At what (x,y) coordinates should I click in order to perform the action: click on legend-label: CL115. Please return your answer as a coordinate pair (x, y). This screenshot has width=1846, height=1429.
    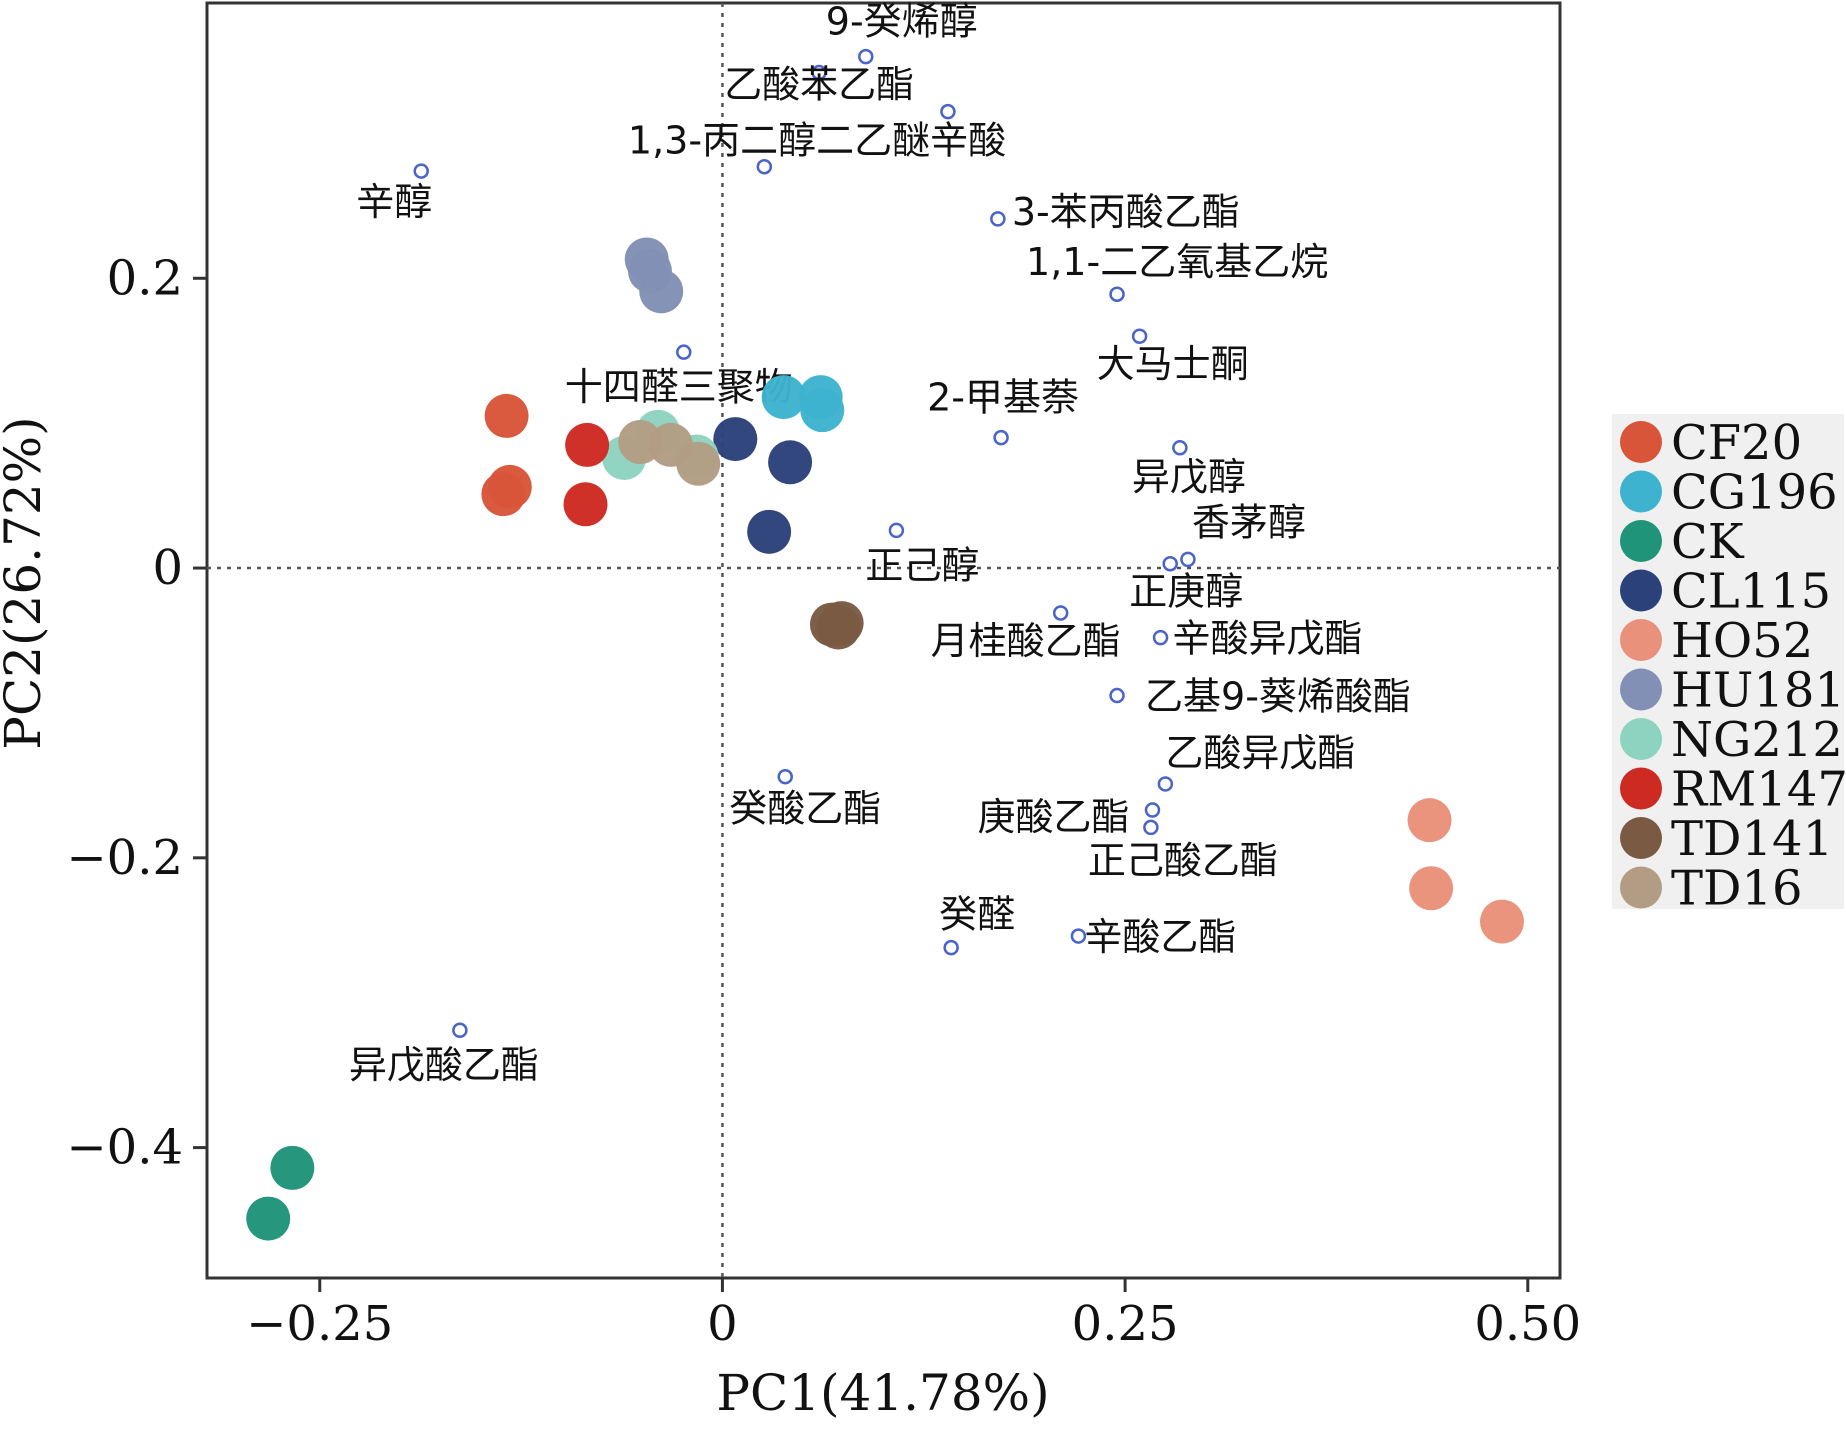
    Looking at the image, I should click on (1751, 592).